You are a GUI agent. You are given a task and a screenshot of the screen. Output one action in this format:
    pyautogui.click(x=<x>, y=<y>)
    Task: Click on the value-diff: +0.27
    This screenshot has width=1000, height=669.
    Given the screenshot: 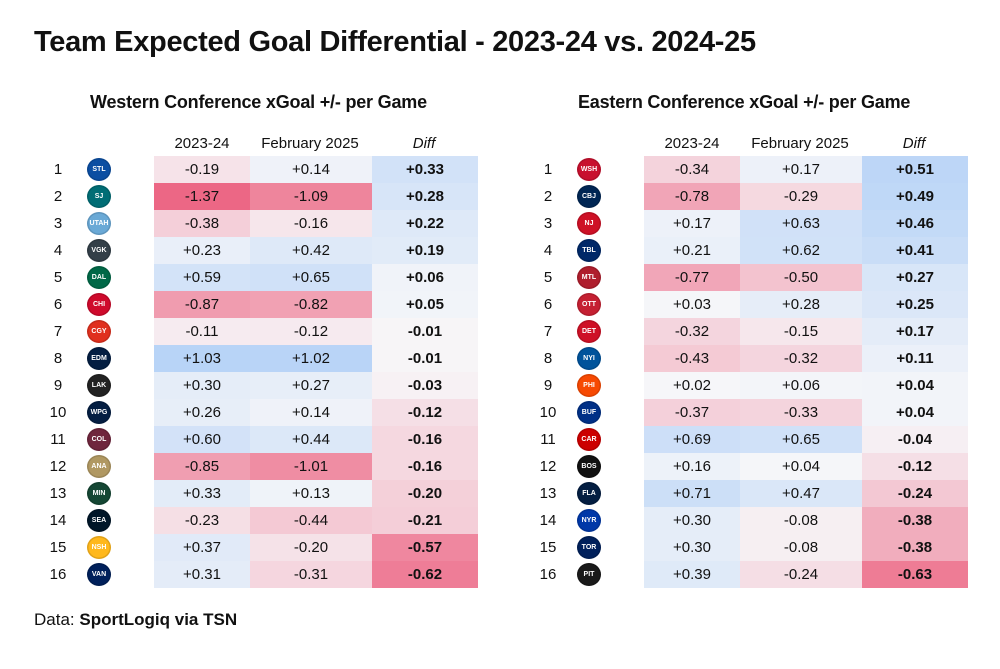 What is the action you would take?
    pyautogui.click(x=915, y=277)
    